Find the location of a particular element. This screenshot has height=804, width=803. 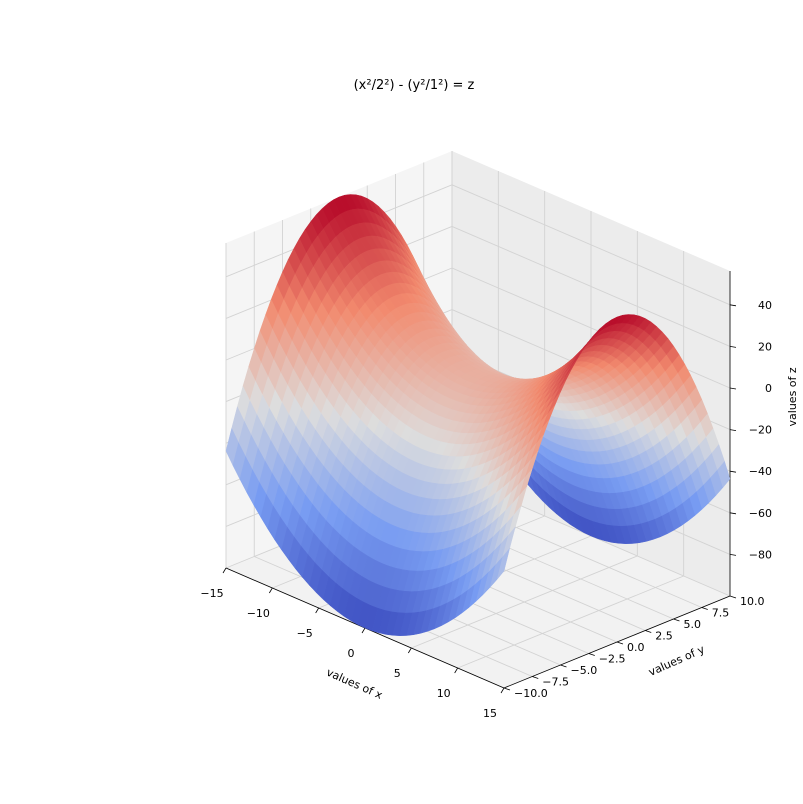

y-tick-label: 5.0 is located at coordinates (693, 624).